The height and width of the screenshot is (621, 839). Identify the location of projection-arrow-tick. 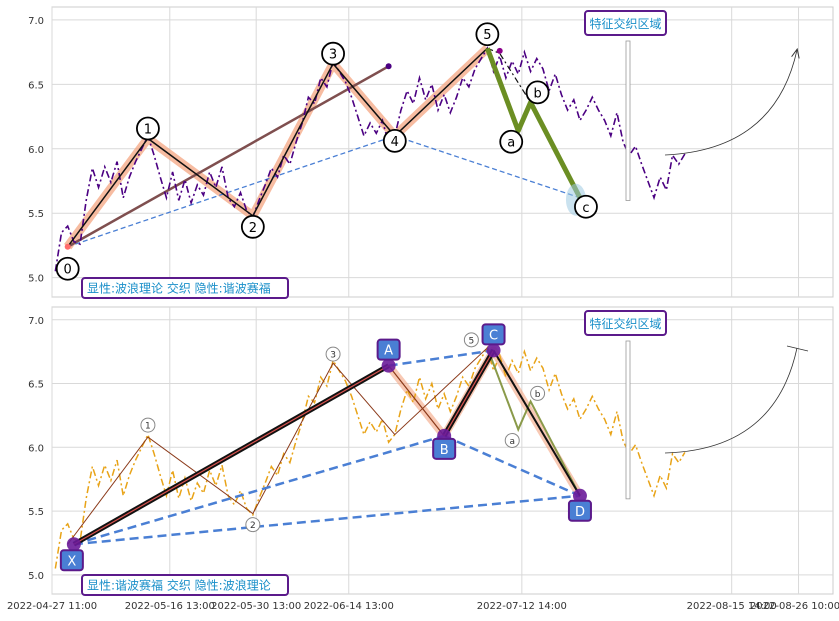
(797, 348).